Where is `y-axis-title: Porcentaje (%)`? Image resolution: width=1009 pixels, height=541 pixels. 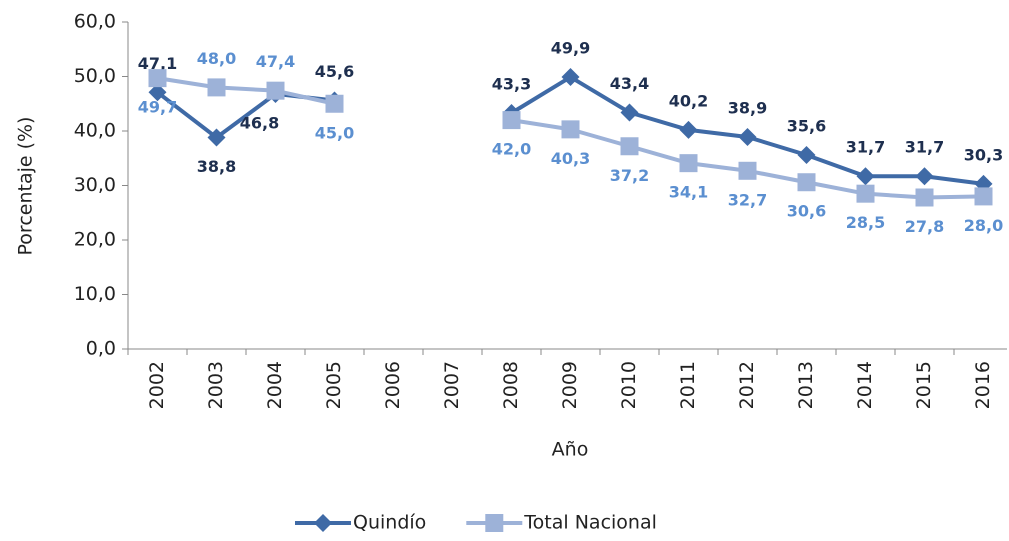
y-axis-title: Porcentaje (%) is located at coordinates (26, 186).